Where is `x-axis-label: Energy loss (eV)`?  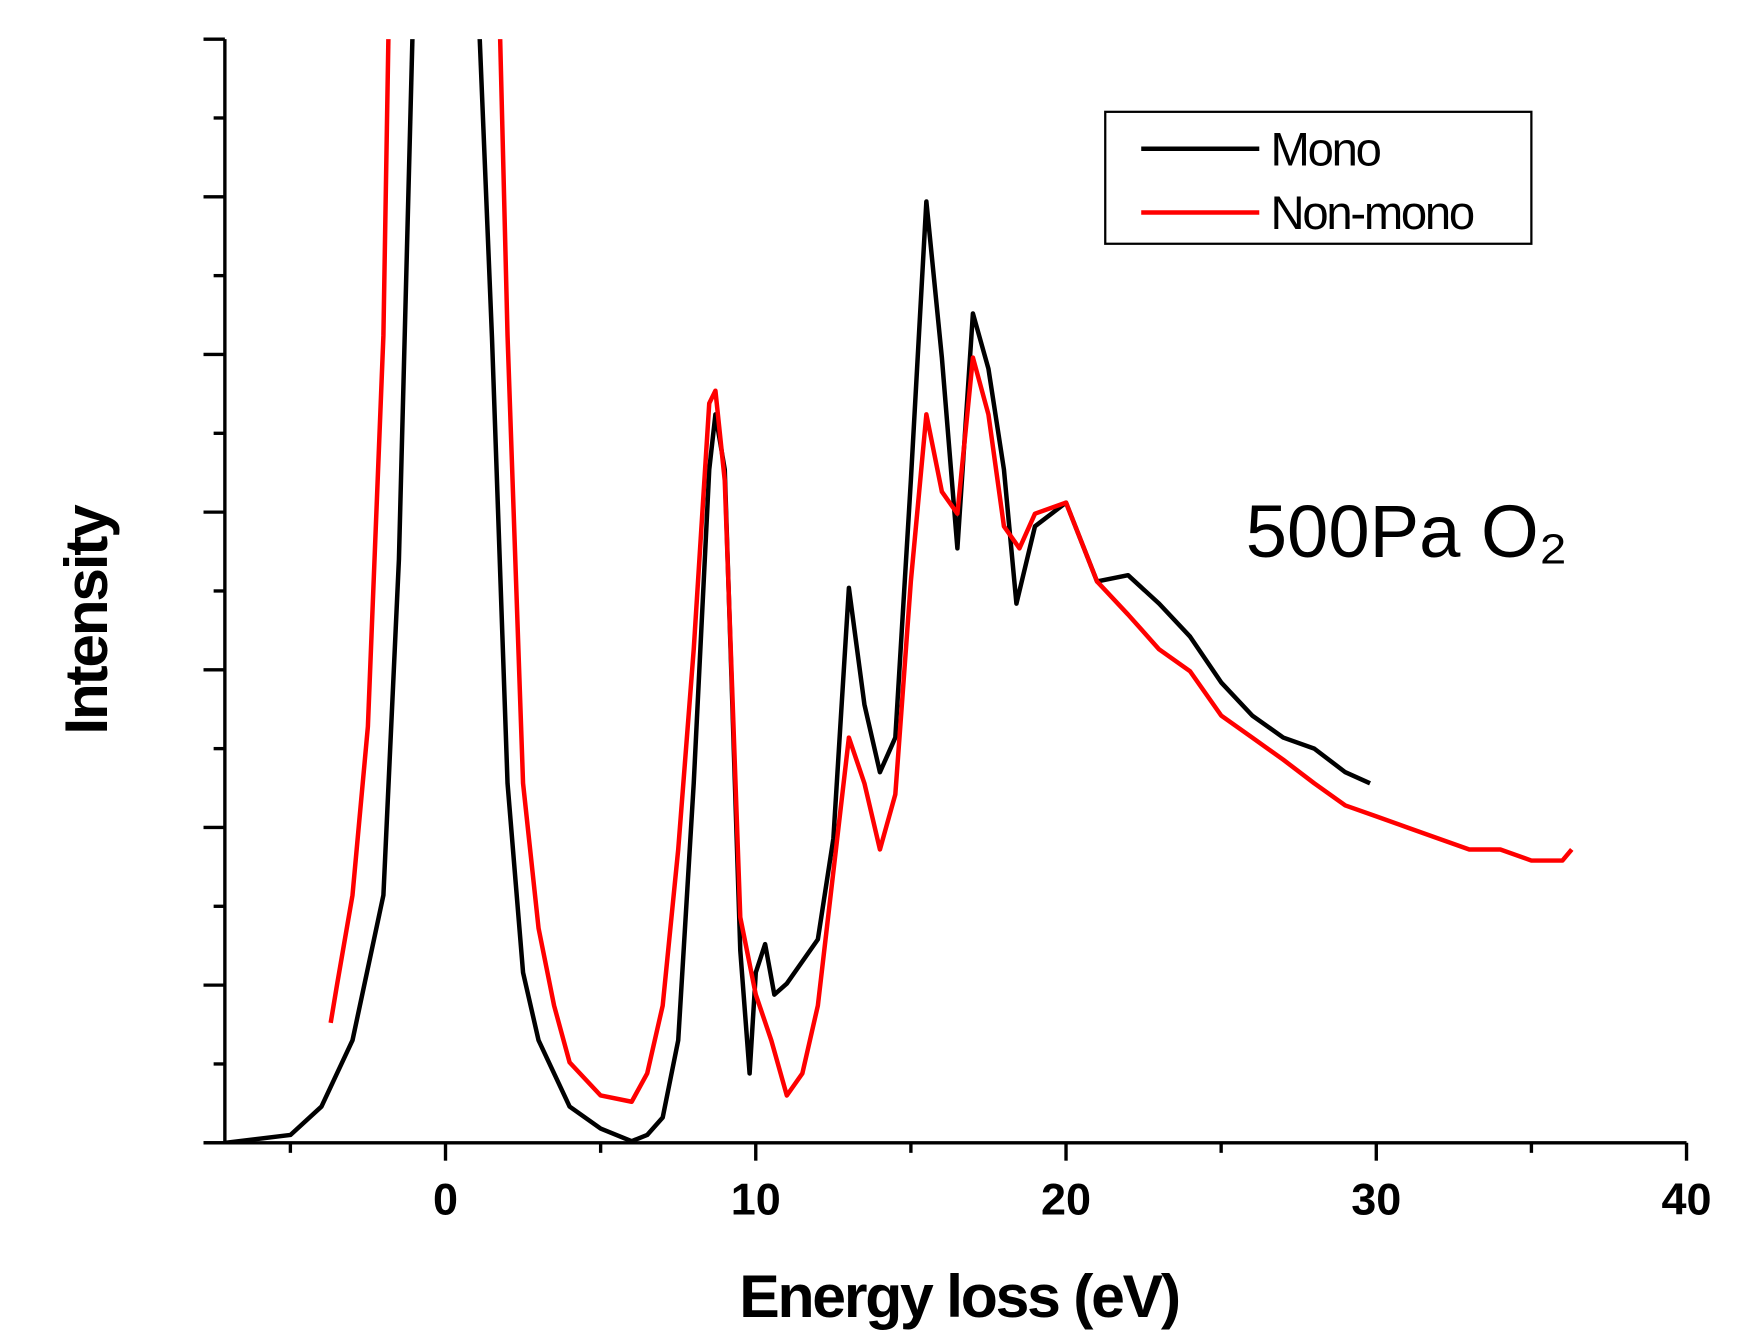 x-axis-label: Energy loss (eV) is located at coordinates (959, 1296).